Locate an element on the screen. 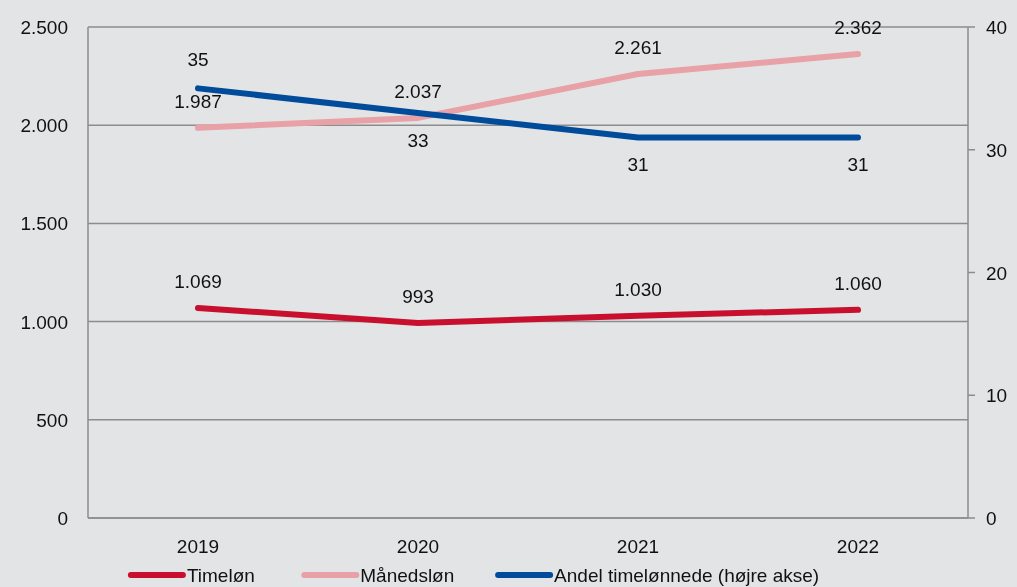  y2-tick-label: 40 is located at coordinates (997, 27).